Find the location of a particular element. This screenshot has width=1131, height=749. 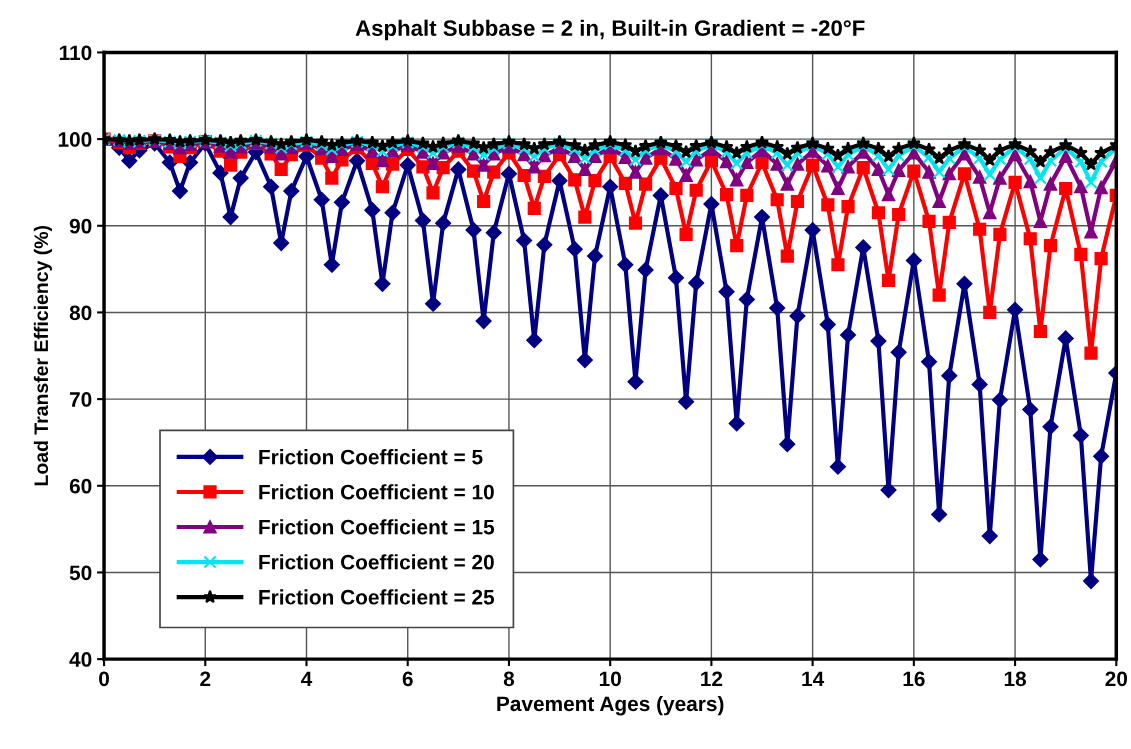

y-tick-label: 50 is located at coordinates (80, 573).